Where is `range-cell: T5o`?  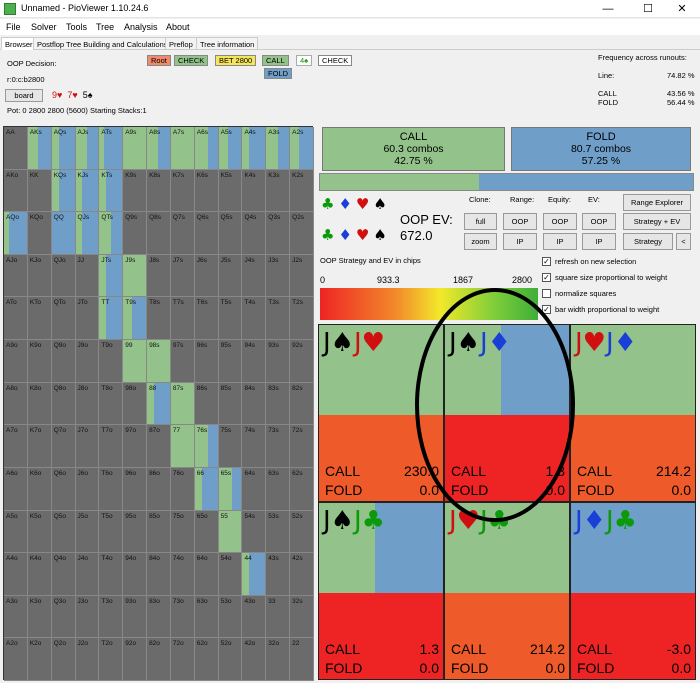
range-cell: T5o is located at coordinates (111, 532).